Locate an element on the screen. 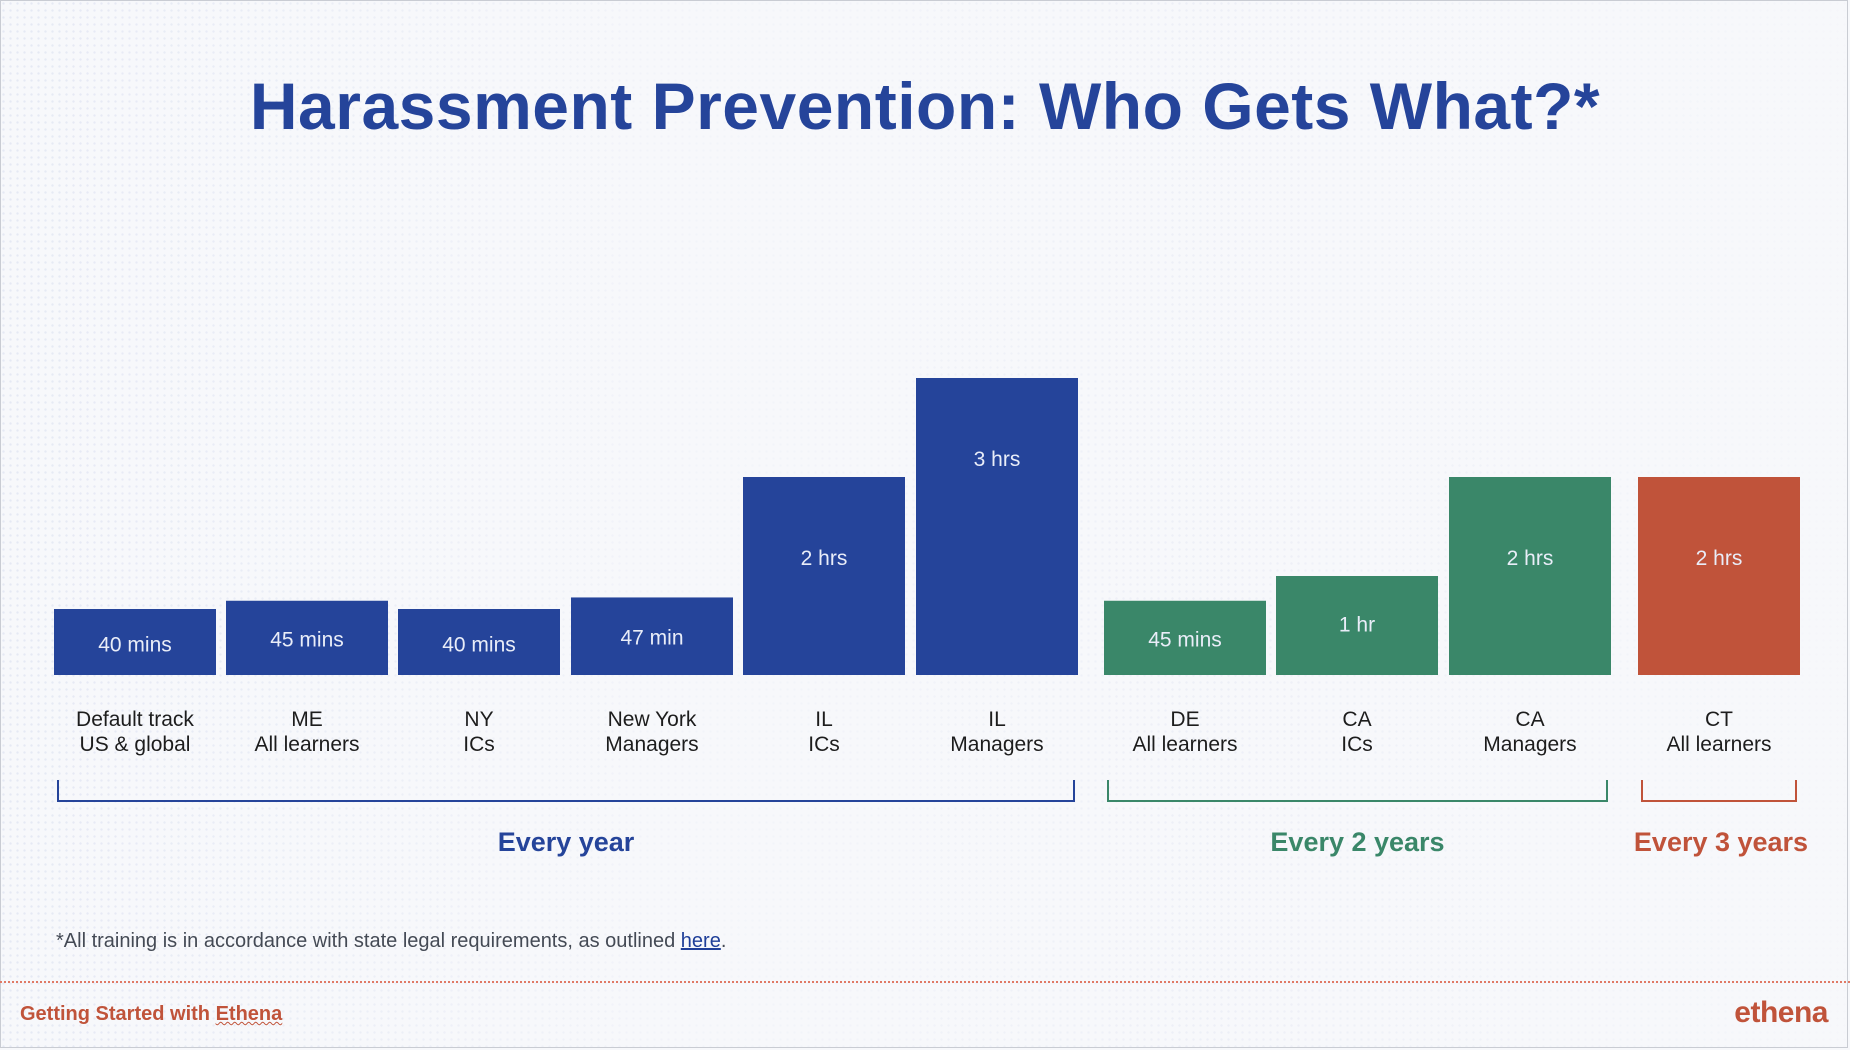 This screenshot has height=1050, width=1850. bar-value-label: 3 hrs is located at coordinates (997, 459).